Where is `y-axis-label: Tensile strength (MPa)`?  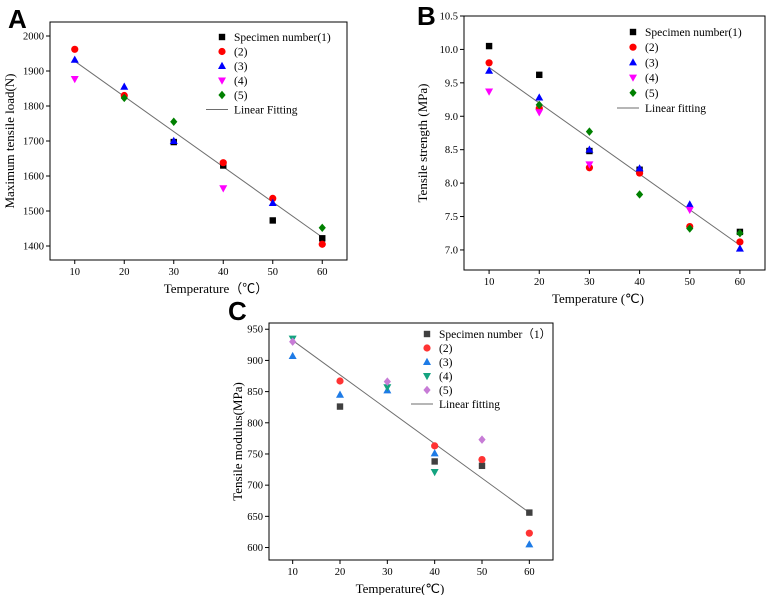 y-axis-label: Tensile strength (MPa) is located at coordinates (422, 143).